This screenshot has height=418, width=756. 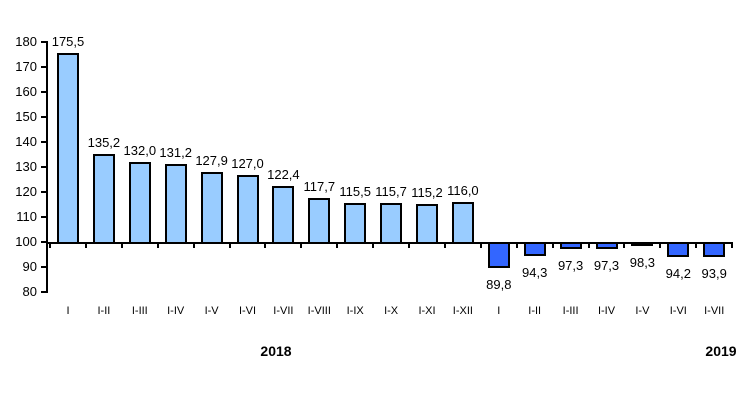 I want to click on category-label-2019-I-VII: I-VII, so click(x=714, y=311).